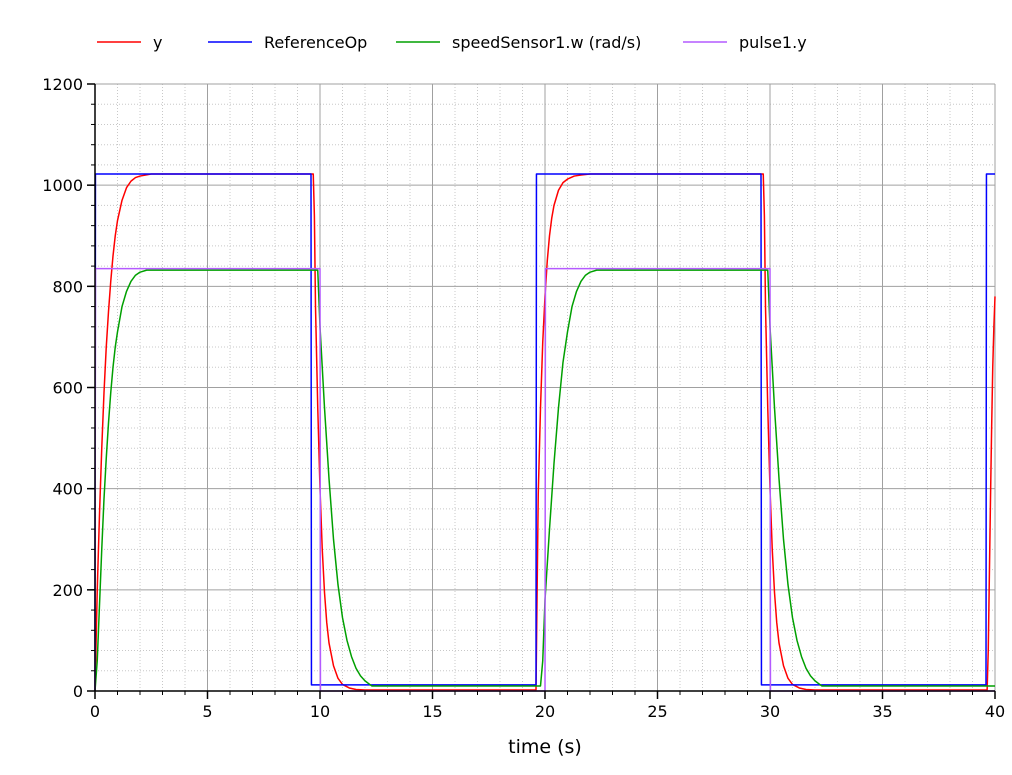 This screenshot has height=775, width=1012. Describe the element at coordinates (207, 711) in the screenshot. I see `x-tick-label: 5` at that location.